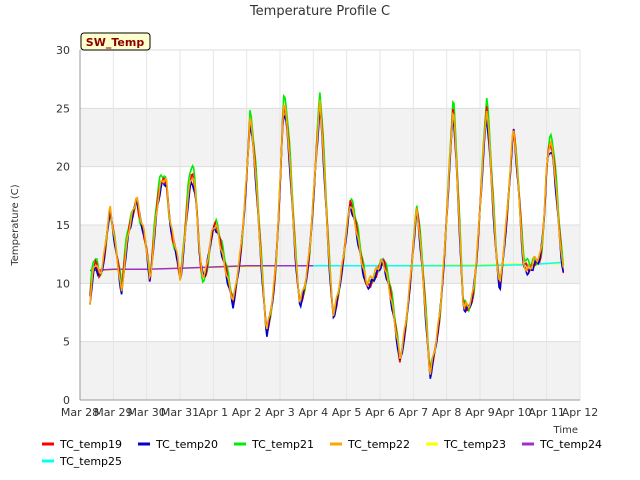  I want to click on x-tick-label: Apr 1, so click(214, 412).